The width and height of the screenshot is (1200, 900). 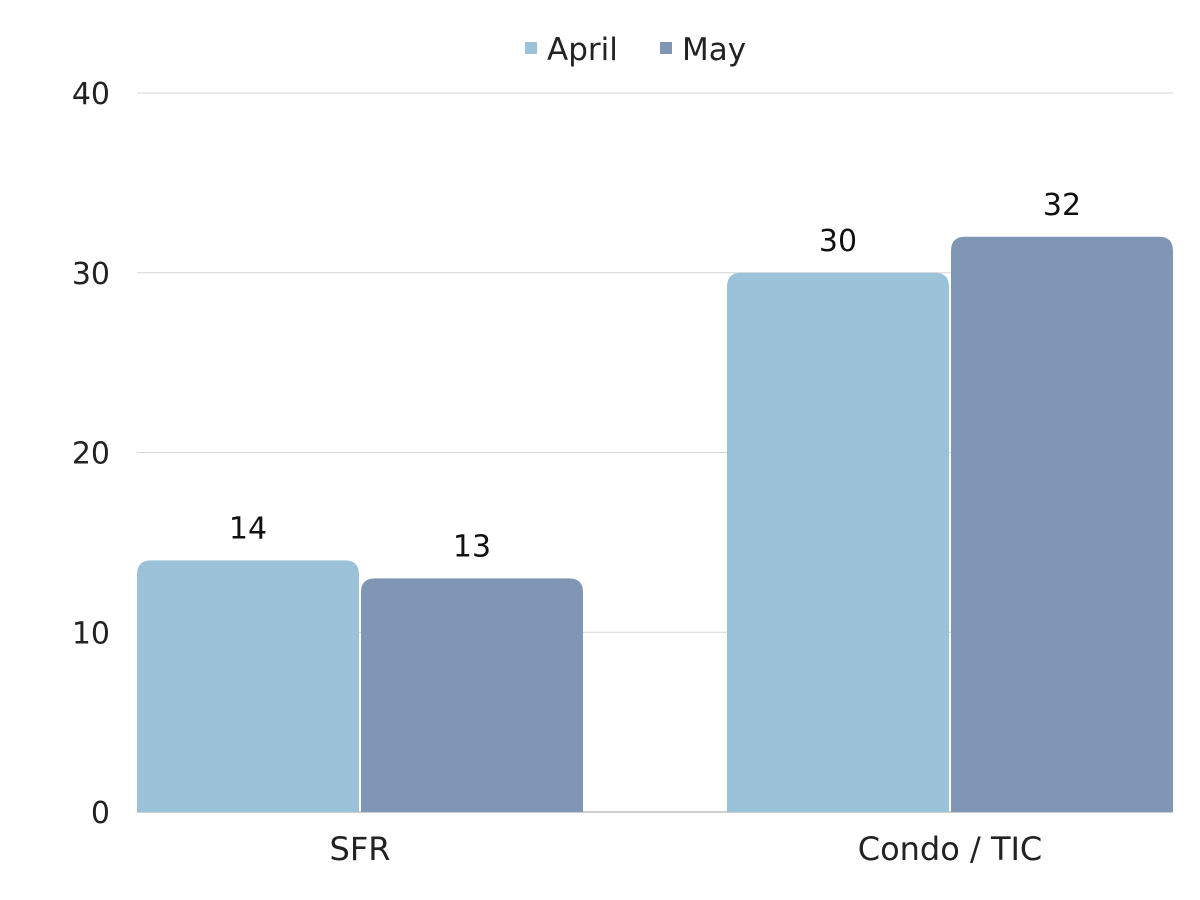 I want to click on legend-label-may: May, so click(x=714, y=50).